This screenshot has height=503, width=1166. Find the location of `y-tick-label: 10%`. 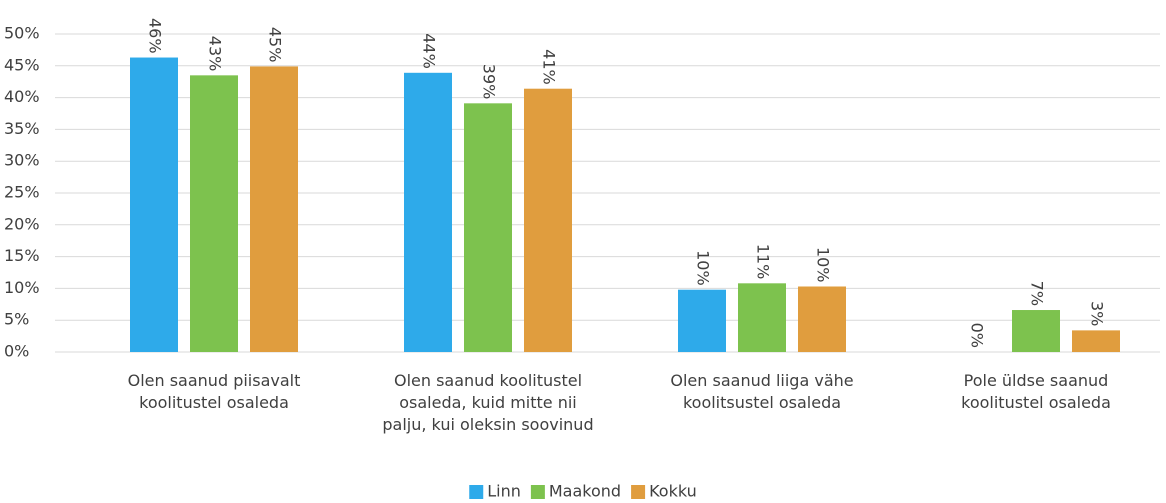

y-tick-label: 10% is located at coordinates (22, 287).